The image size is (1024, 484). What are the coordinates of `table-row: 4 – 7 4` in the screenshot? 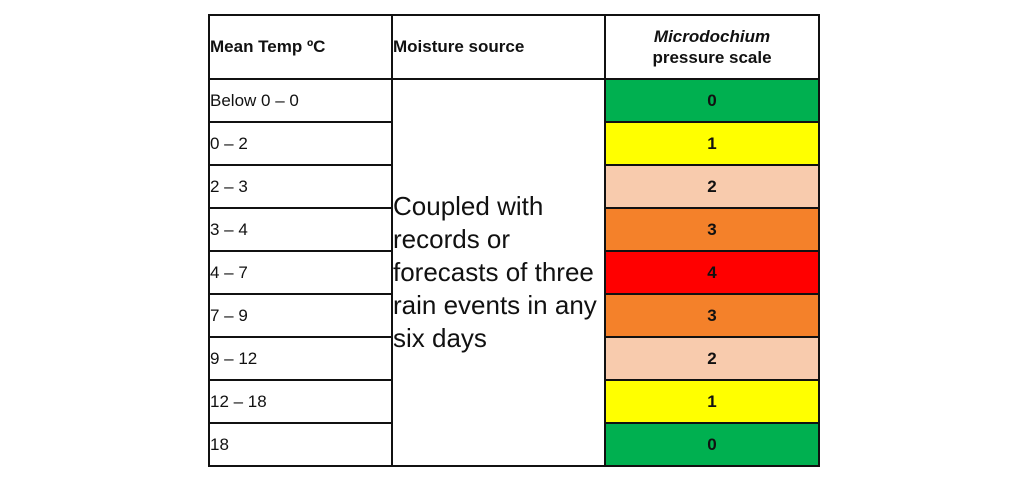 It's located at (514, 272).